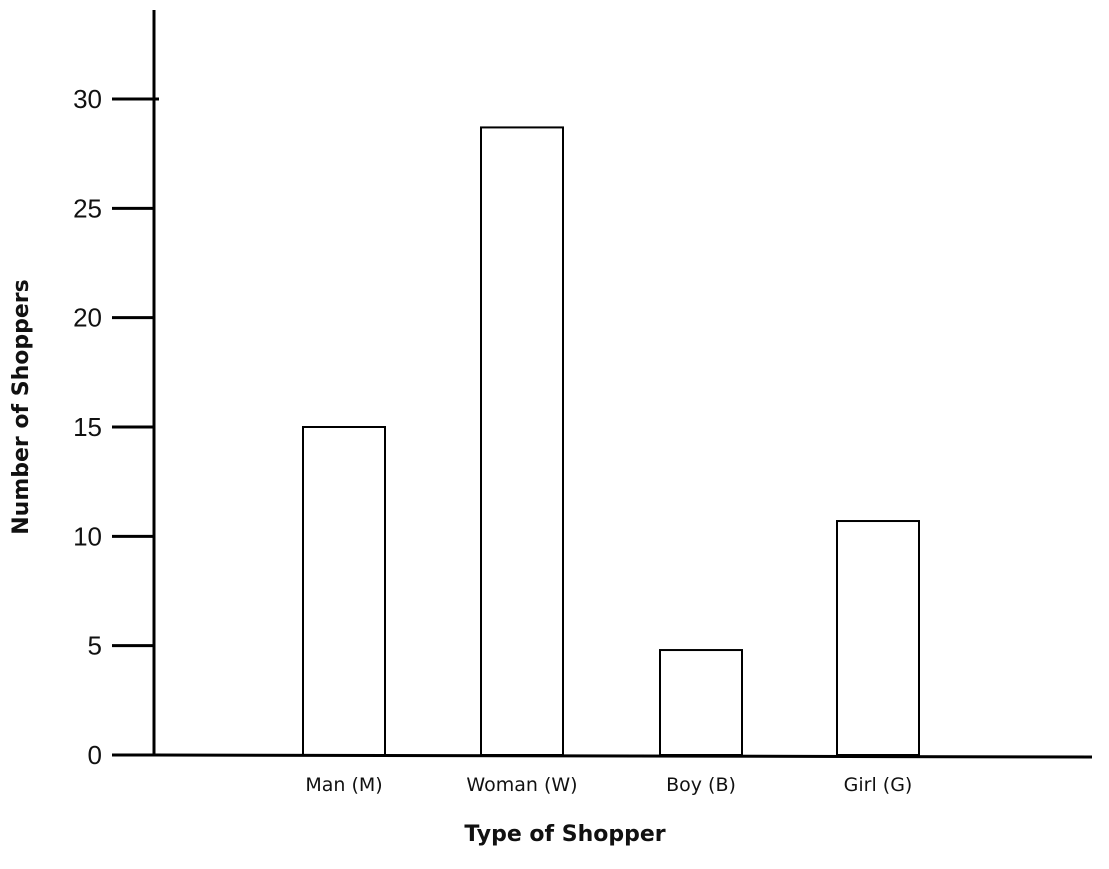  Describe the element at coordinates (878, 785) in the screenshot. I see `x-tick-label: Girl (G)` at that location.